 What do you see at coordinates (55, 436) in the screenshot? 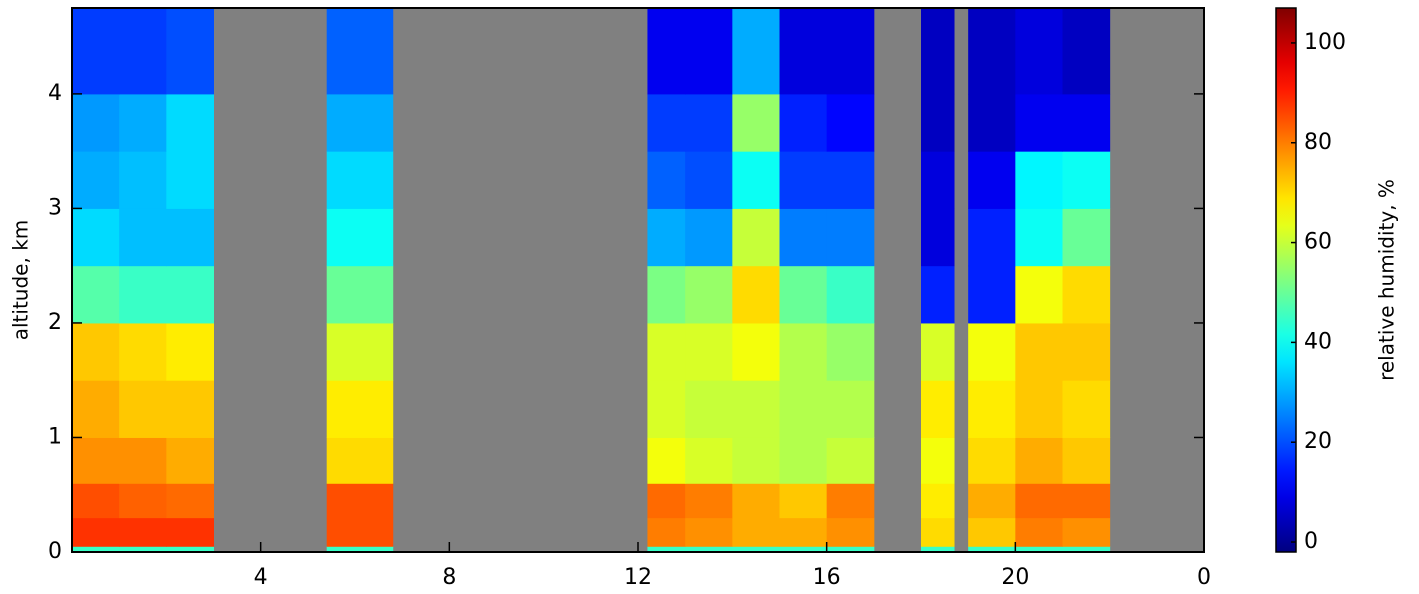
I see `y-tick-label: 1` at bounding box center [55, 436].